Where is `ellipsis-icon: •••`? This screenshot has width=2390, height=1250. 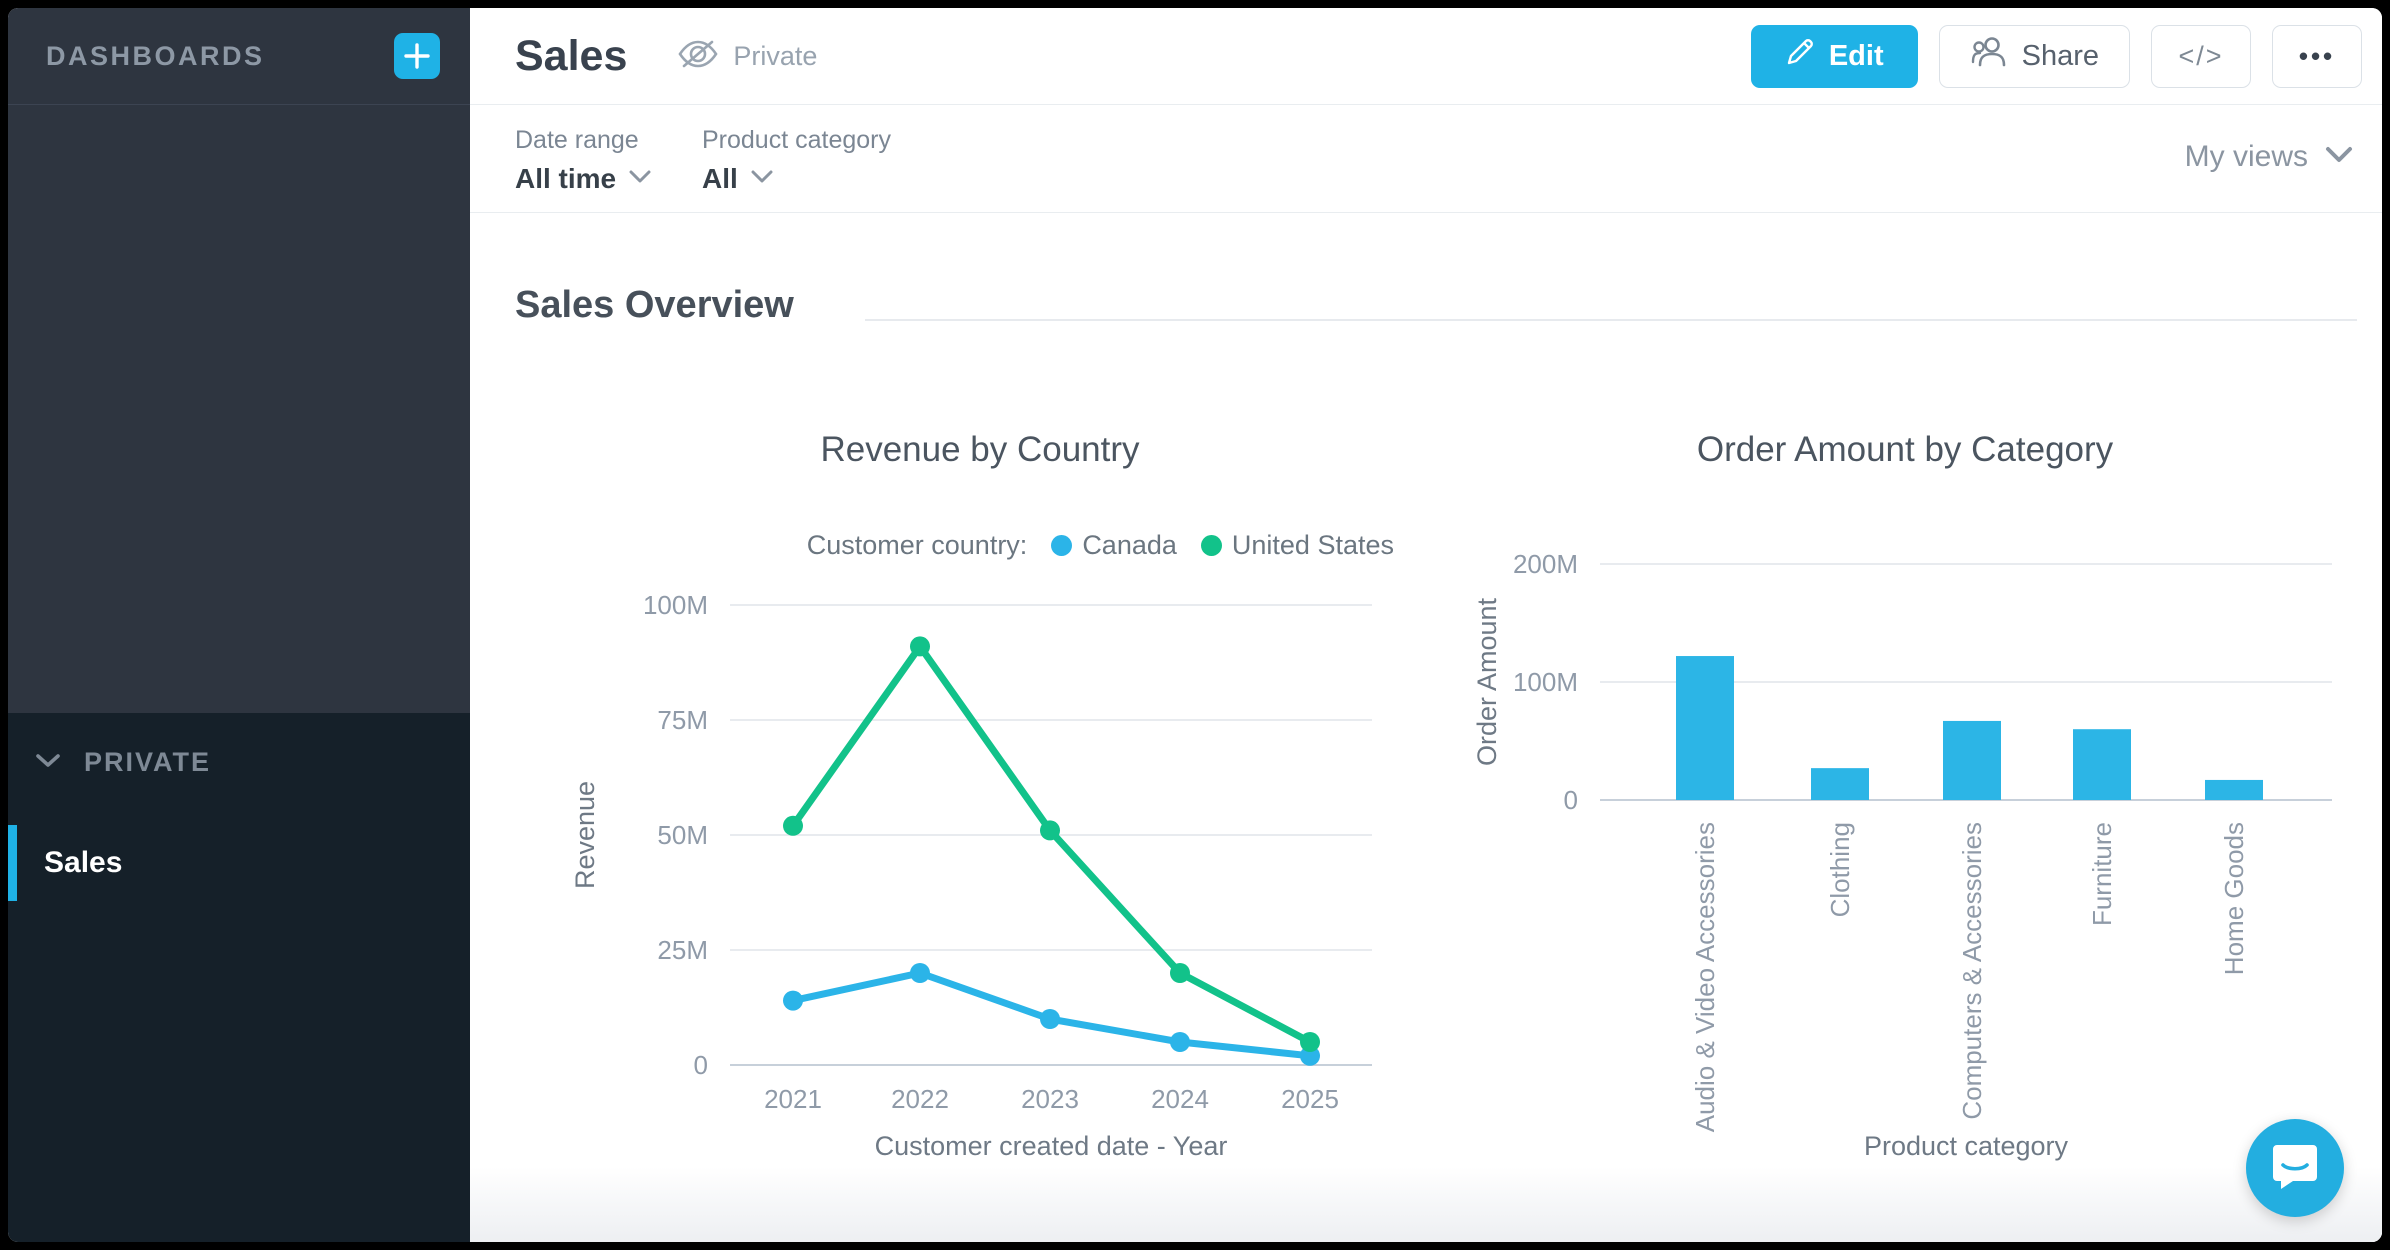
ellipsis-icon: ••• is located at coordinates (2317, 55).